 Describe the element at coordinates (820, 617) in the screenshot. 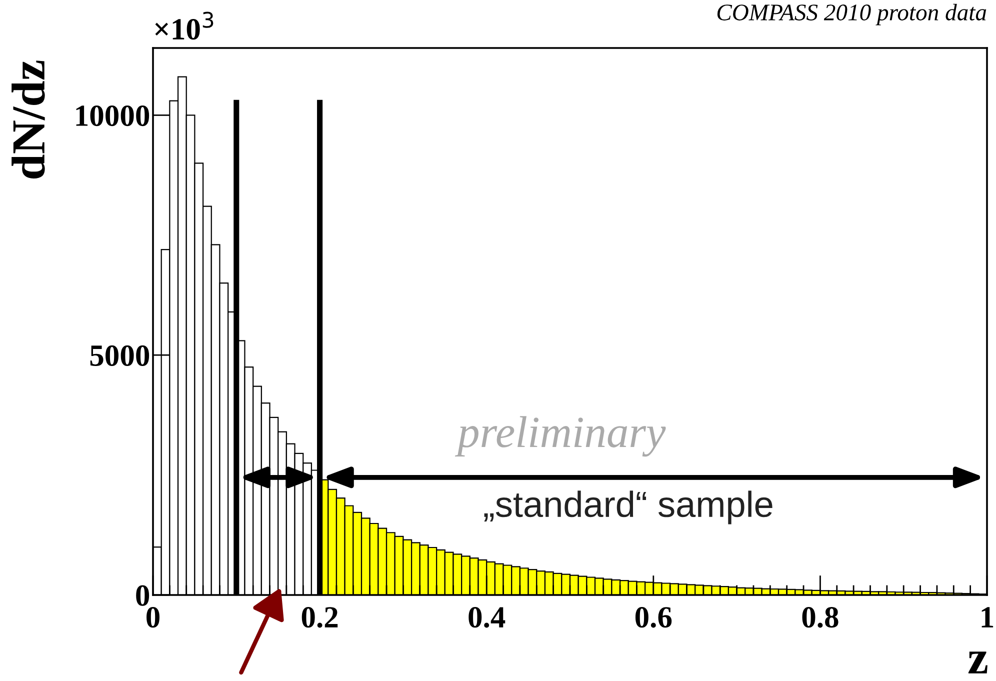

I see `x-tick-label: 0.8` at that location.